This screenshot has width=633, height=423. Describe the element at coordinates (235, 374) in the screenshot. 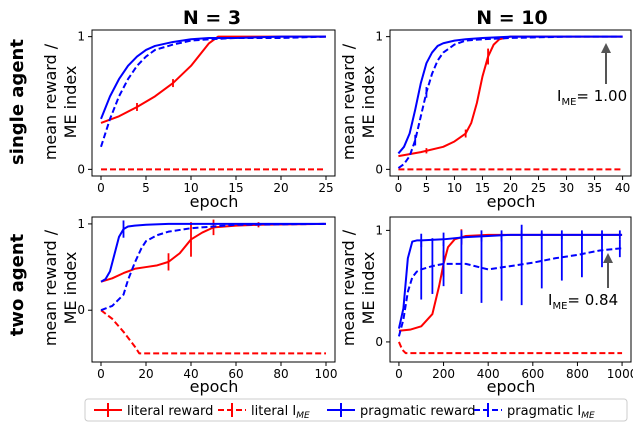

I see `x-tick-label: 60` at that location.